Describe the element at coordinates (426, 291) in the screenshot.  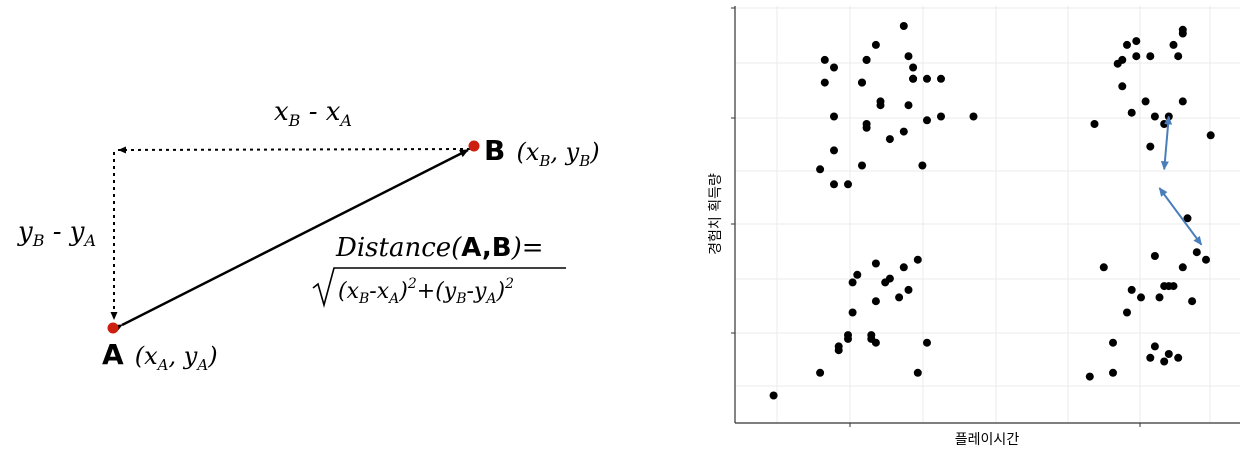
I see `formula-radicand: (xB-xA)2+(yB-yA)2` at that location.